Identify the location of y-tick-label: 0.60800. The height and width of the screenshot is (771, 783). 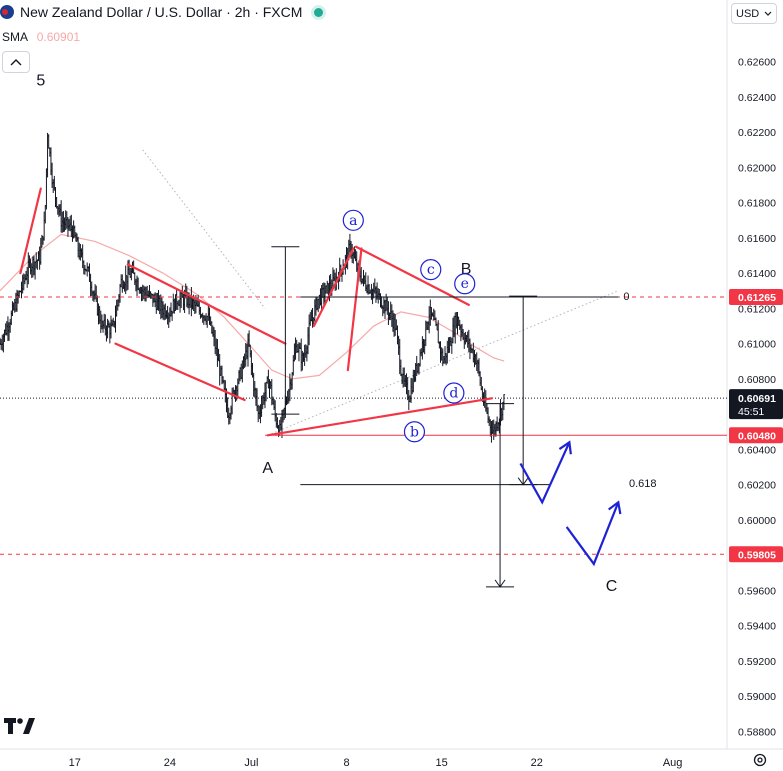
(757, 380).